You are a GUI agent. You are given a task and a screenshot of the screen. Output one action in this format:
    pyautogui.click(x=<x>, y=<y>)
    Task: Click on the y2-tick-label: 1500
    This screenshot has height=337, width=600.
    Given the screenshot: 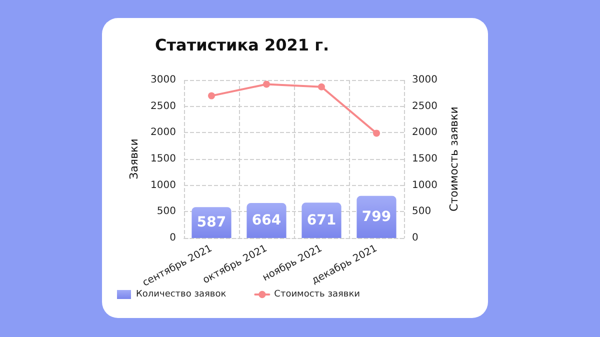 What is the action you would take?
    pyautogui.click(x=425, y=159)
    